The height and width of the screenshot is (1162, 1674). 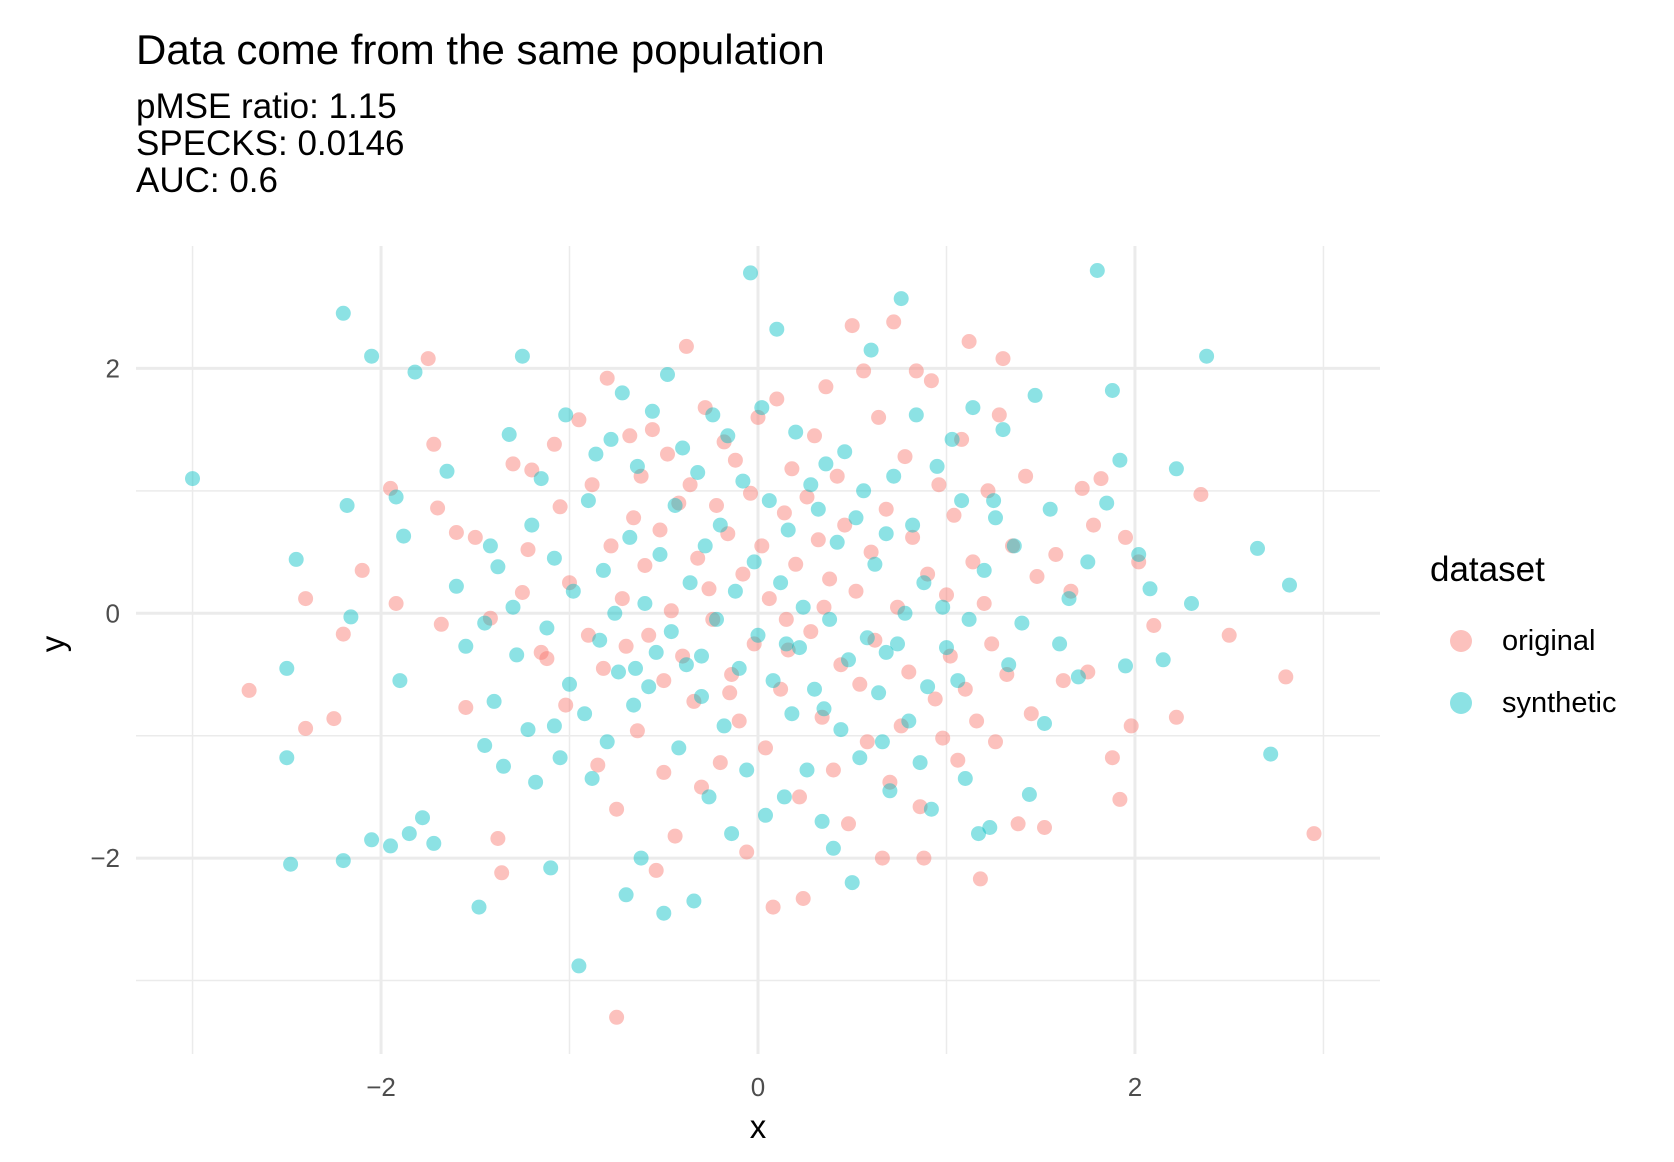 I want to click on legend-key-original, so click(x=1461, y=641).